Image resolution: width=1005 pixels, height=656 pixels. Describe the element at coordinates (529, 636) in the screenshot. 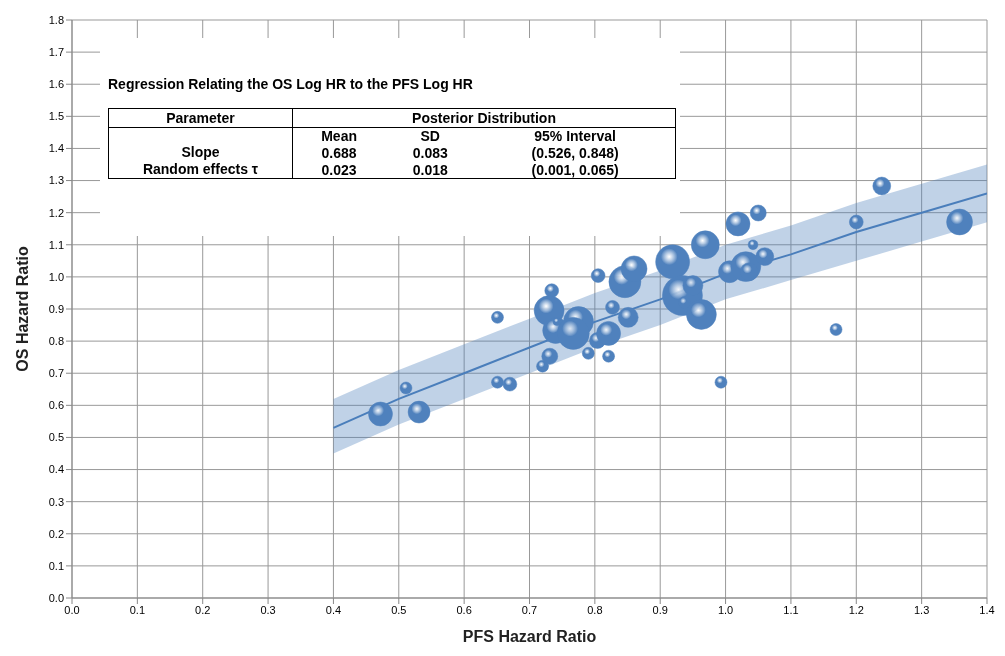

I see `x-axis-title: PFS Hazard Ratio` at that location.